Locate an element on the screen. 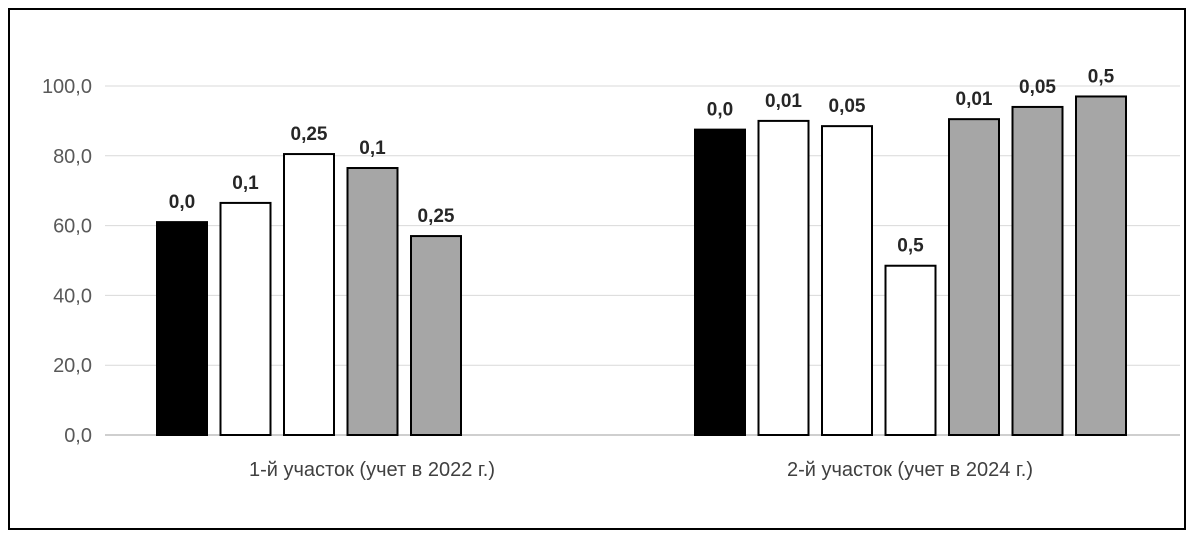  y-tick-label: 20,0 is located at coordinates (72, 366).